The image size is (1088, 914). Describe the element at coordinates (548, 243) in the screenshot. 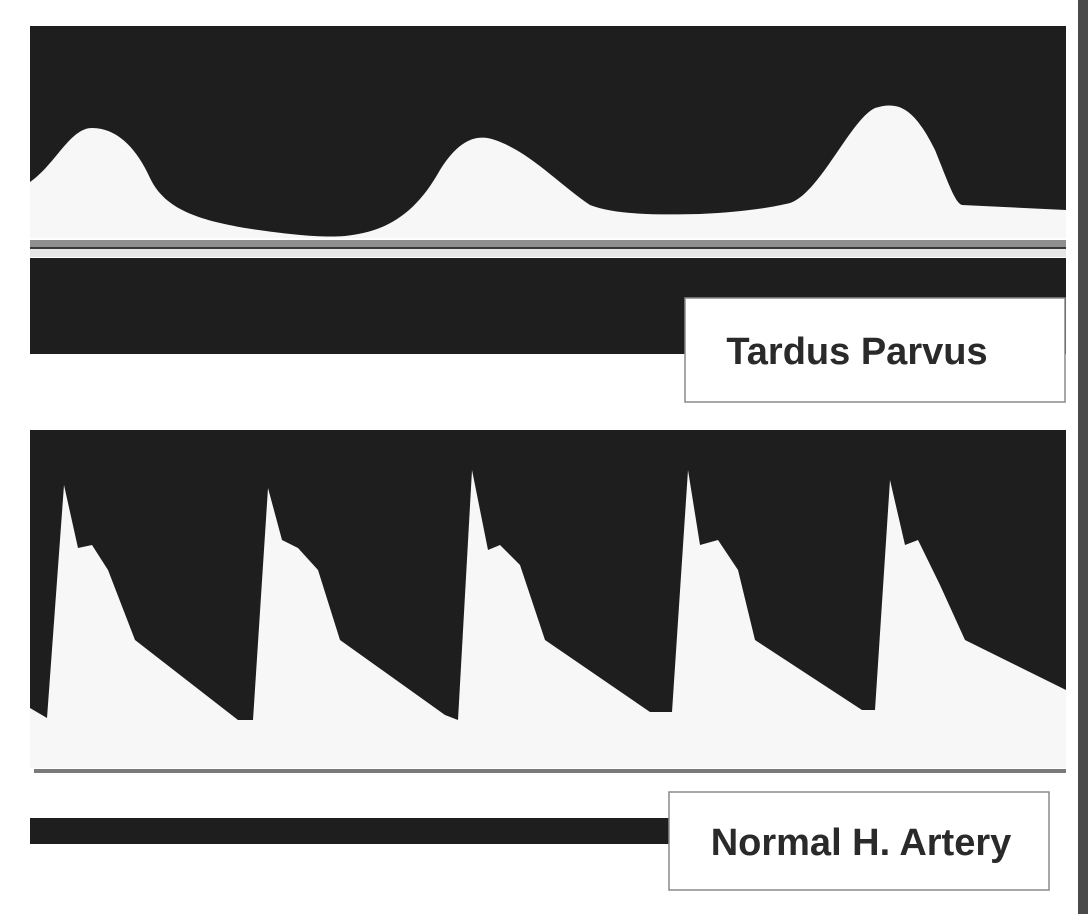

I see `top-baseline-band` at that location.